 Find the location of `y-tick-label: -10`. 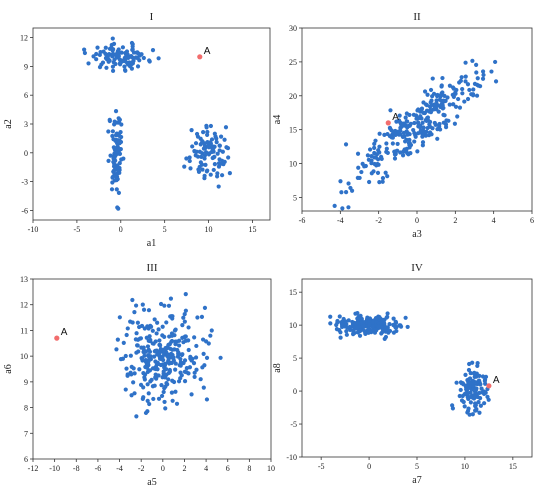

y-tick-label: -10 is located at coordinates (291, 457).